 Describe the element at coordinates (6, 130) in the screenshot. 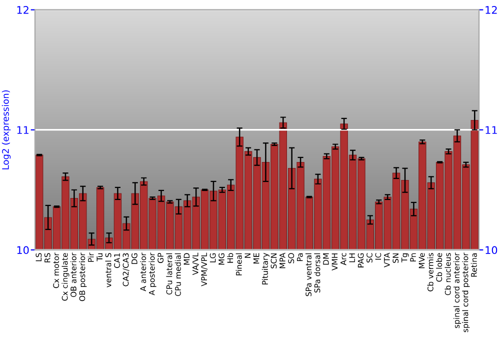

I see `y-axis-title: Log2 (expression)` at that location.